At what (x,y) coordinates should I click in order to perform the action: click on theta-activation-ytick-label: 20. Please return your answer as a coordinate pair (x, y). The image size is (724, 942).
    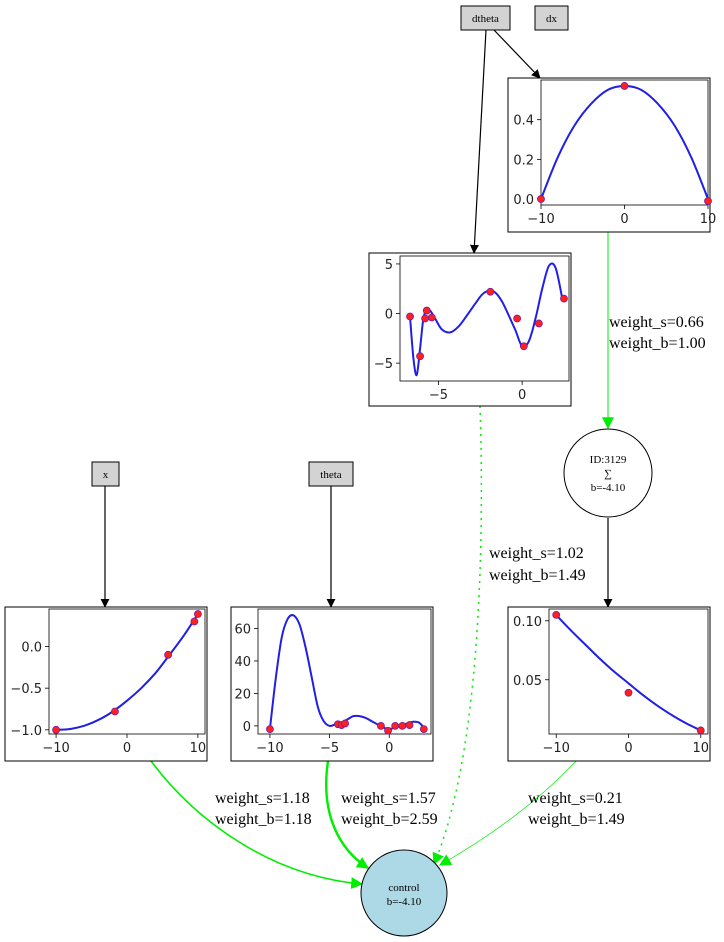
    Looking at the image, I should click on (242, 694).